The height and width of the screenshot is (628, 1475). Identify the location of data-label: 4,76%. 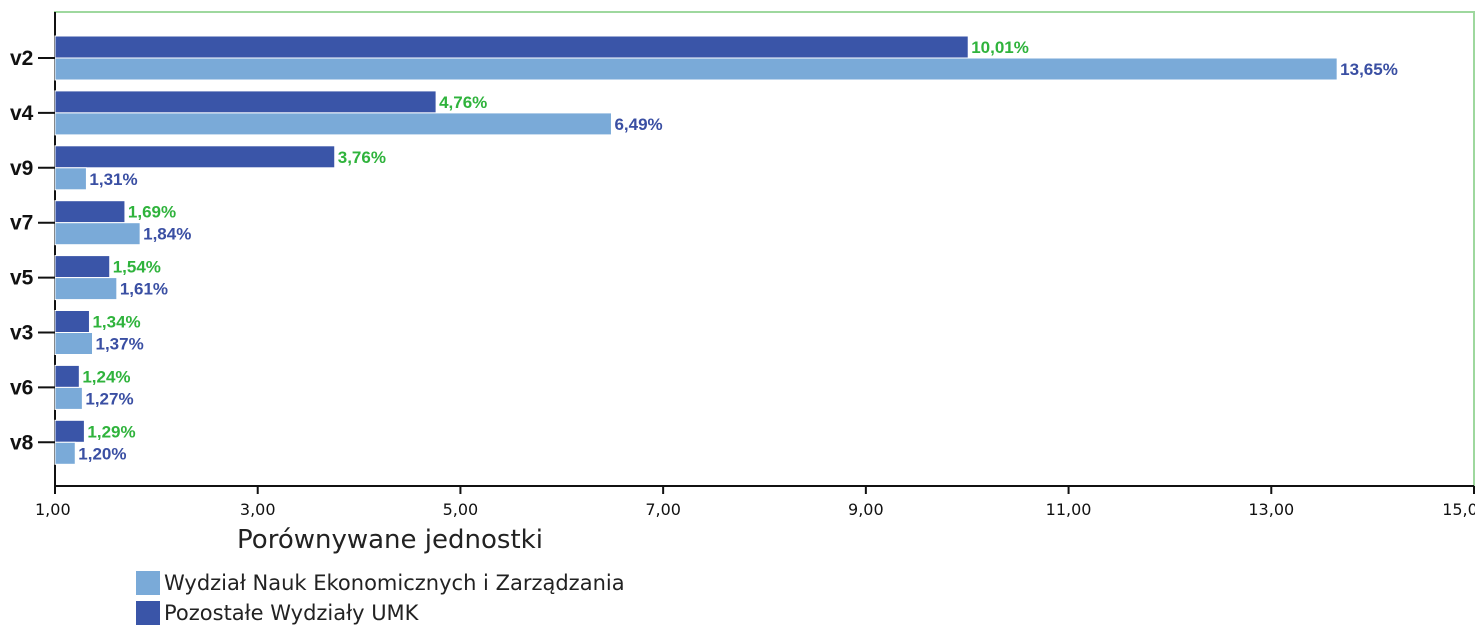
(463, 102).